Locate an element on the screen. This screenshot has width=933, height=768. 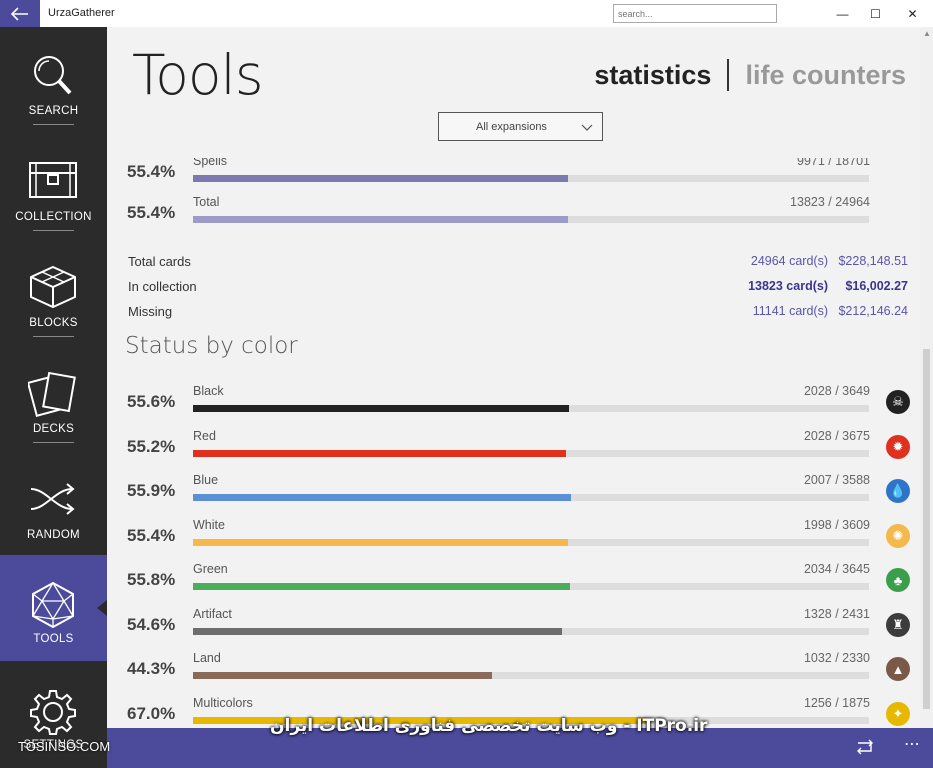
stat-count: 2007 / 3588 is located at coordinates (836, 480).